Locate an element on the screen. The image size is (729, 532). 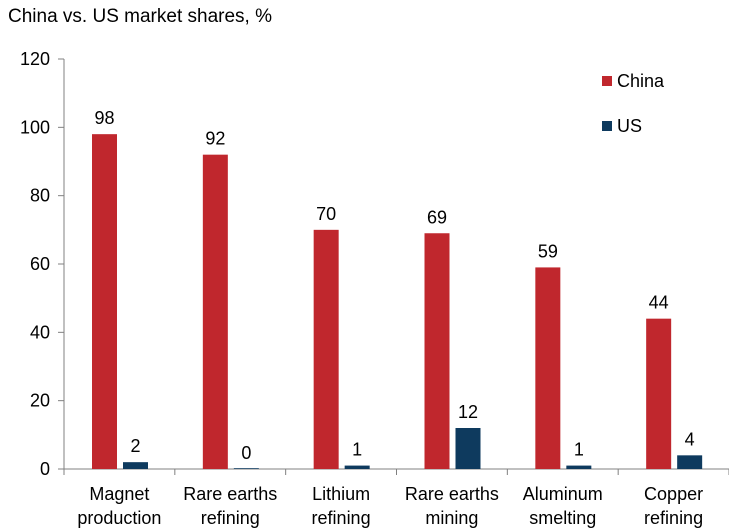
legend-swatch-china is located at coordinates (607, 81).